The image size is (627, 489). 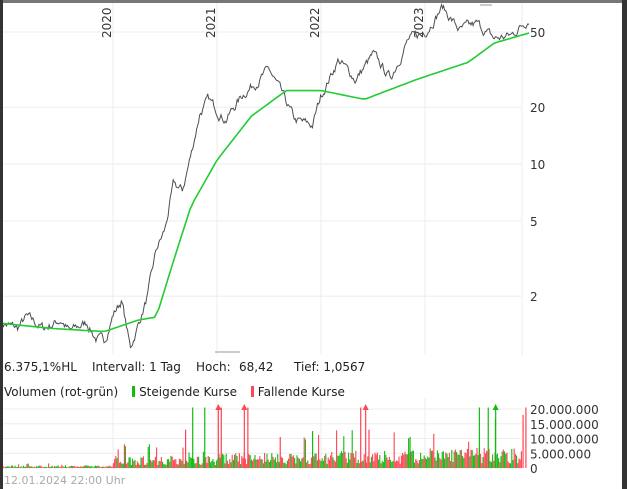 What do you see at coordinates (1, 244) in the screenshot?
I see `left-border` at bounding box center [1, 244].